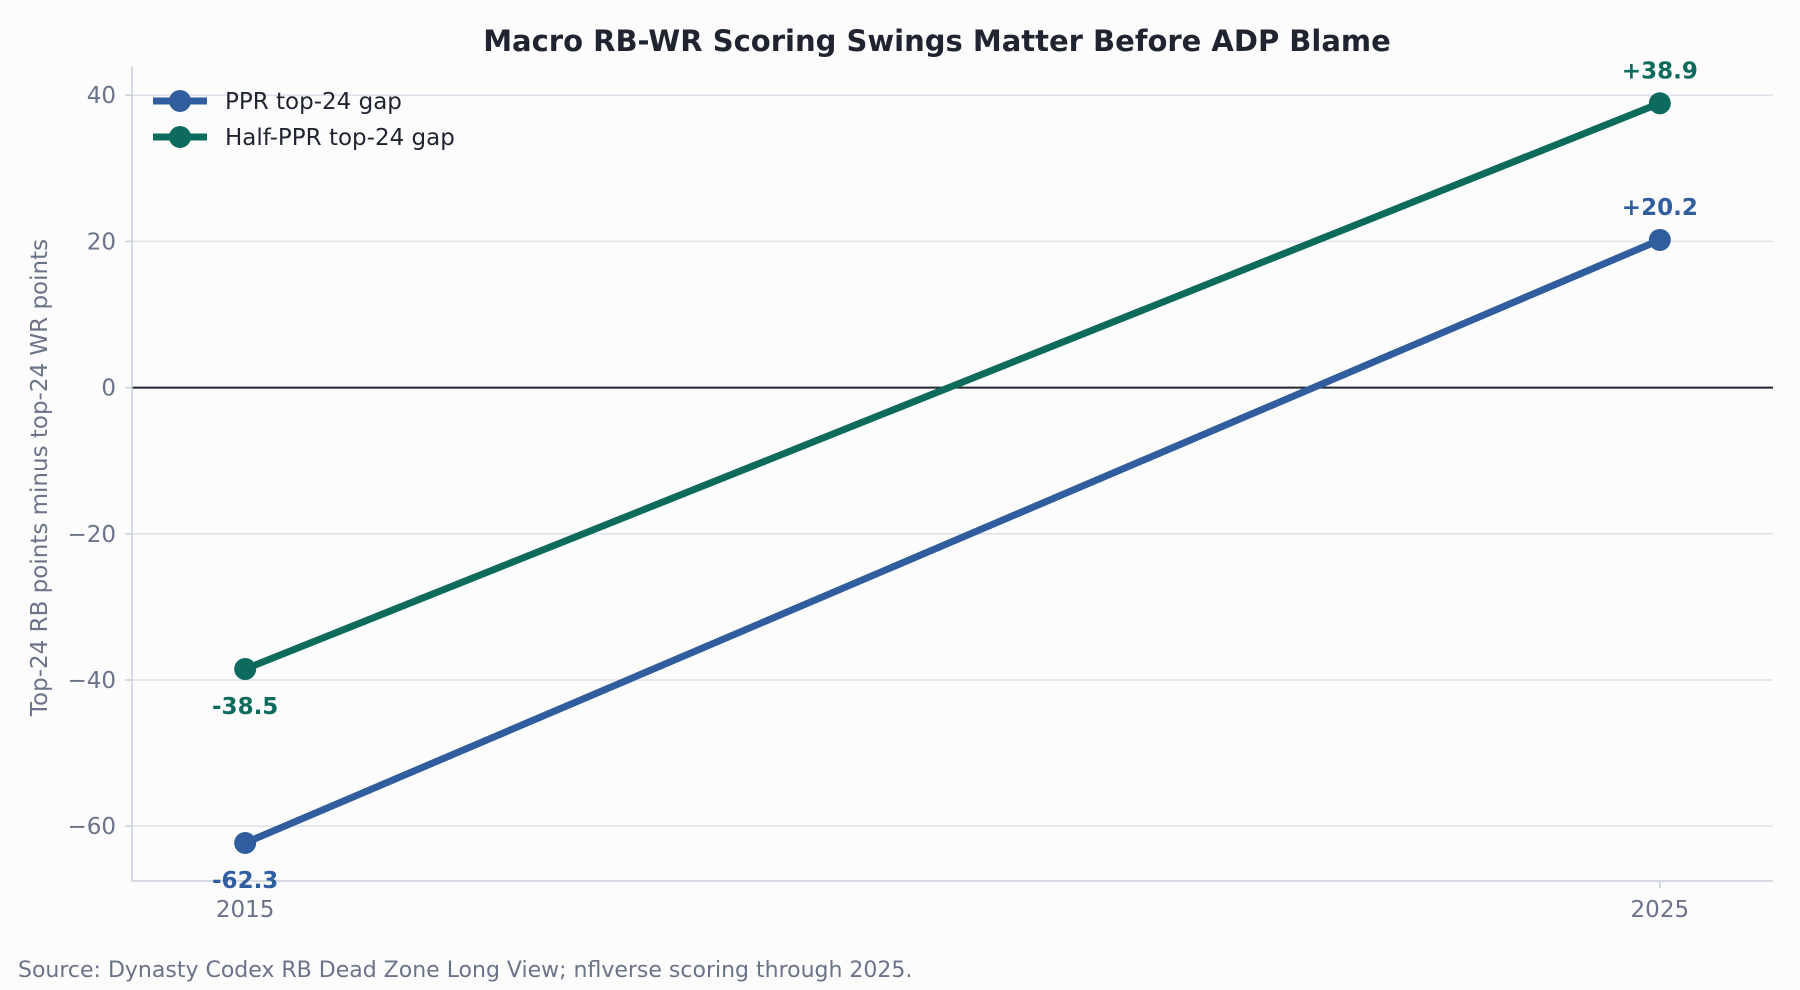 The image size is (1800, 990). Describe the element at coordinates (108, 389) in the screenshot. I see `y-tick-label: 0` at that location.